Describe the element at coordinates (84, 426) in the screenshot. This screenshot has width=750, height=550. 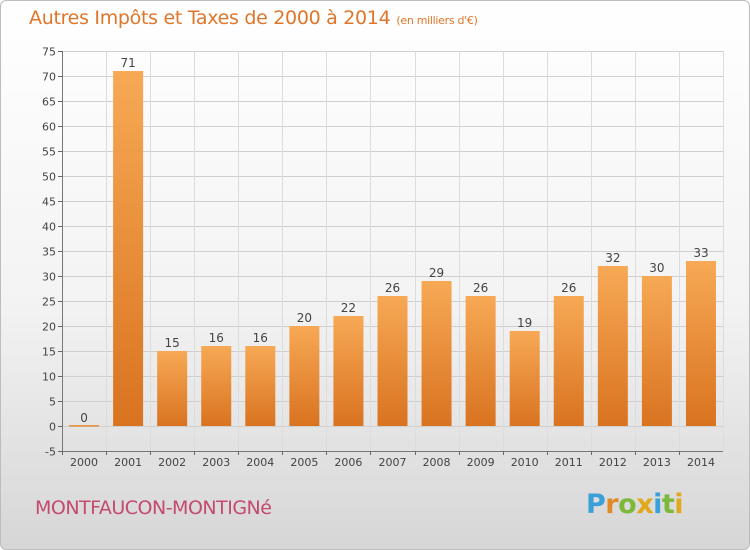
I see `bar-2000` at that location.